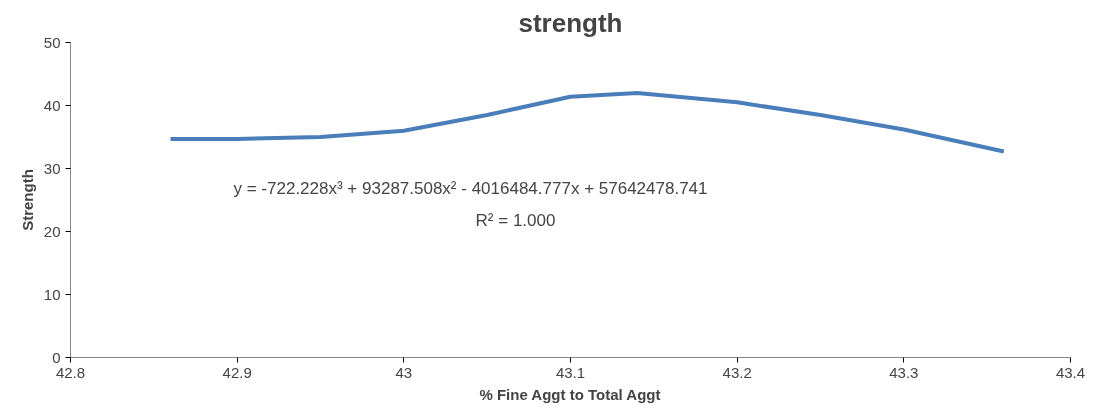 This screenshot has width=1109, height=411. What do you see at coordinates (56, 357) in the screenshot?
I see `y-tick-label: 0` at bounding box center [56, 357].